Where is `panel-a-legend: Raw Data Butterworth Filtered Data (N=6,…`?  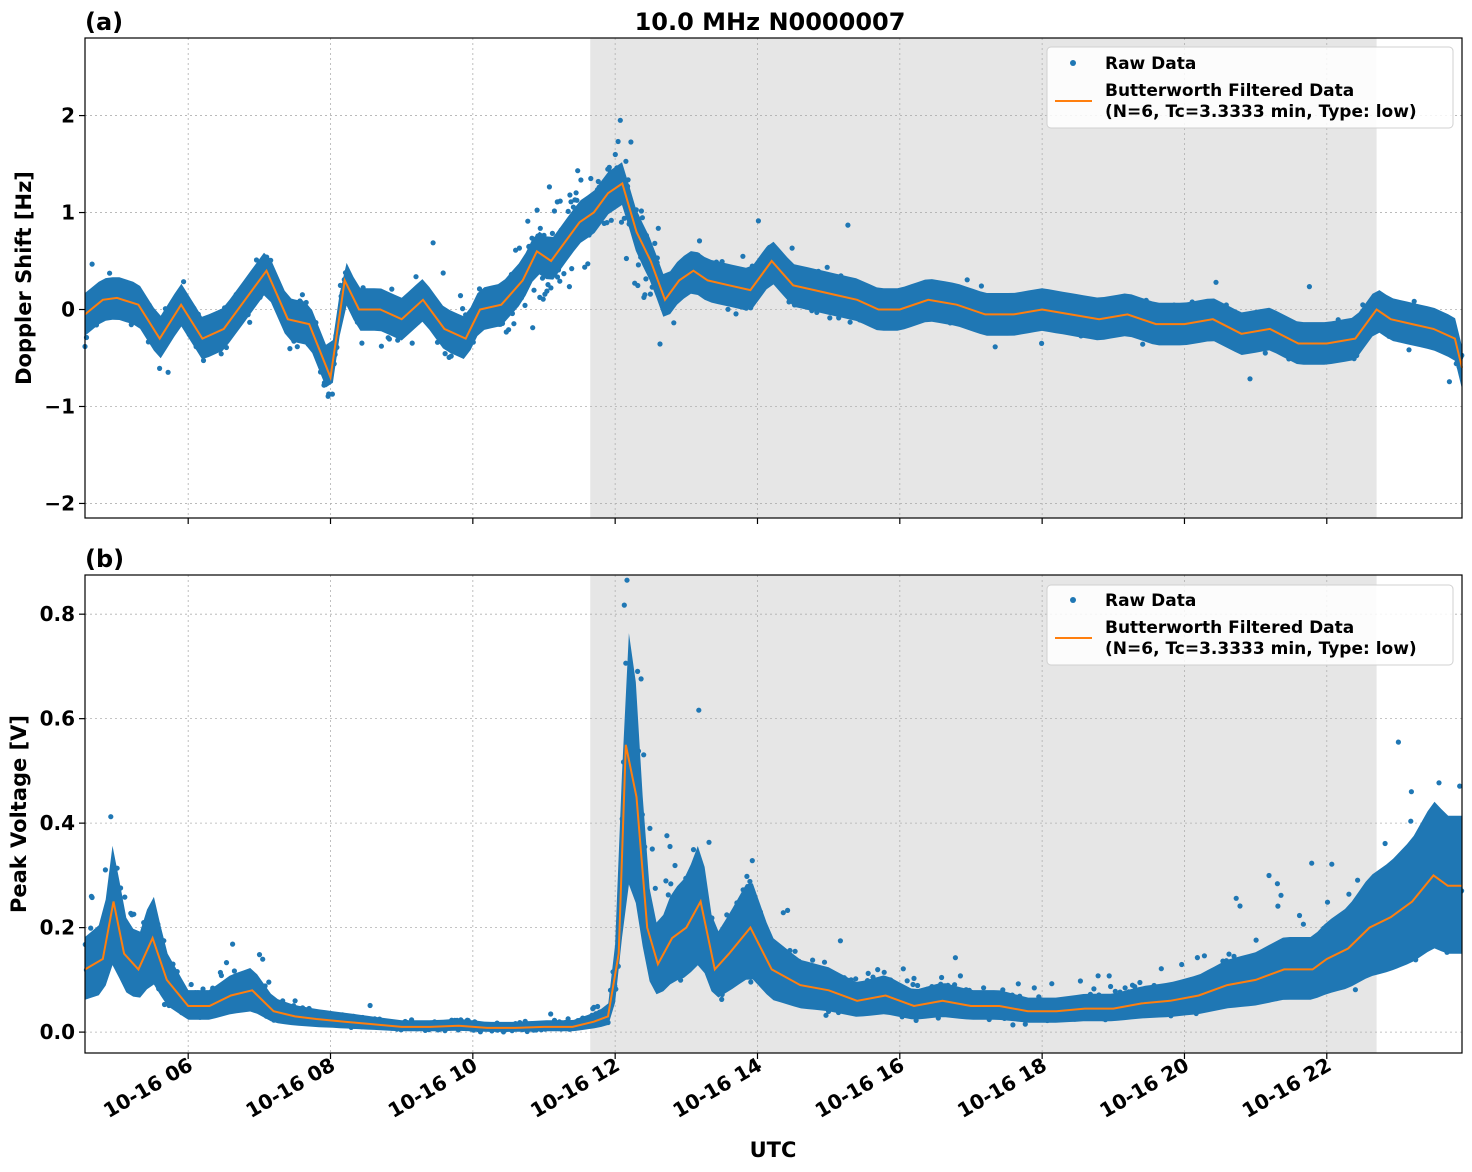 panel-a-legend: Raw Data Butterworth Filtered Data (N=6,… is located at coordinates (1250, 87).